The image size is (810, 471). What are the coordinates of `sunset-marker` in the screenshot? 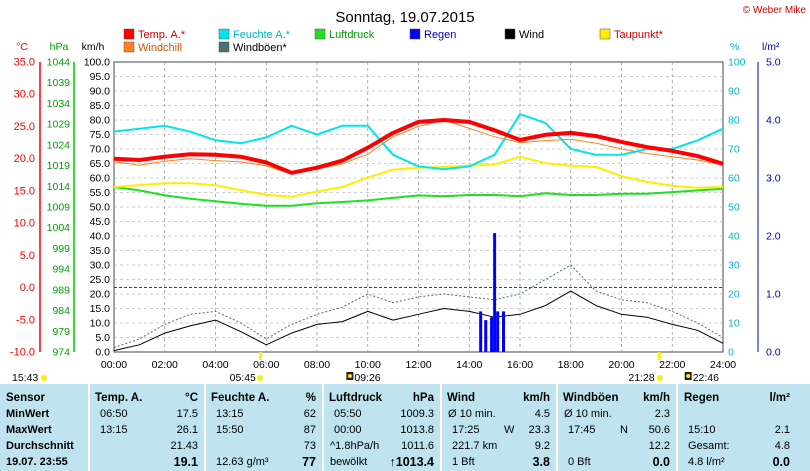 It's located at (659, 356).